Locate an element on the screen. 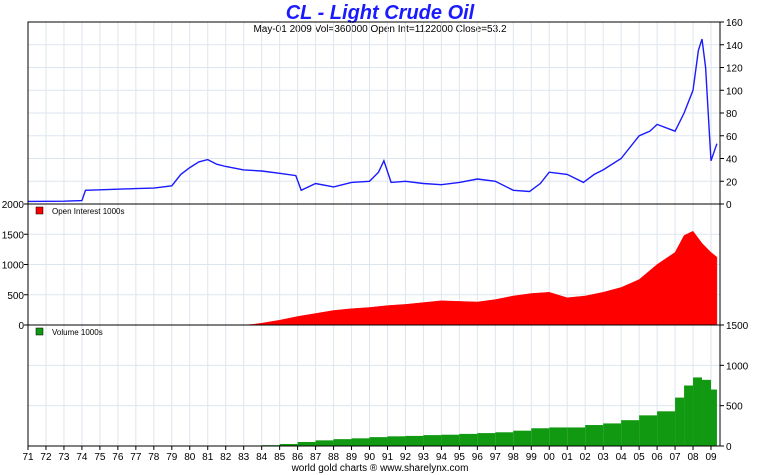 The image size is (760, 475). x-tick-label: 96 is located at coordinates (478, 457).